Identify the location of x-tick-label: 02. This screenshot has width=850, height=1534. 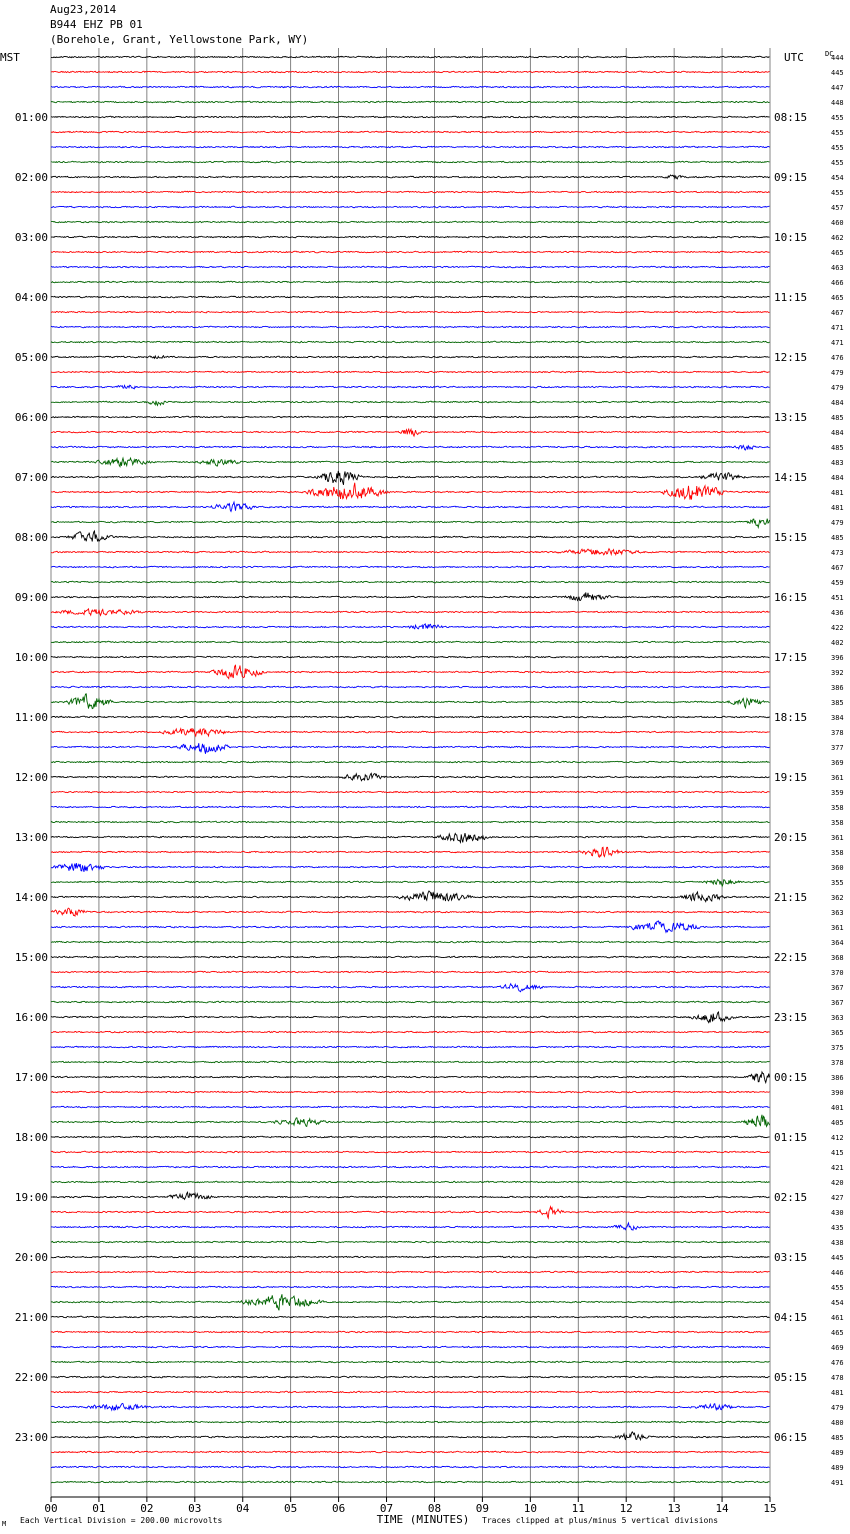
(146, 1508).